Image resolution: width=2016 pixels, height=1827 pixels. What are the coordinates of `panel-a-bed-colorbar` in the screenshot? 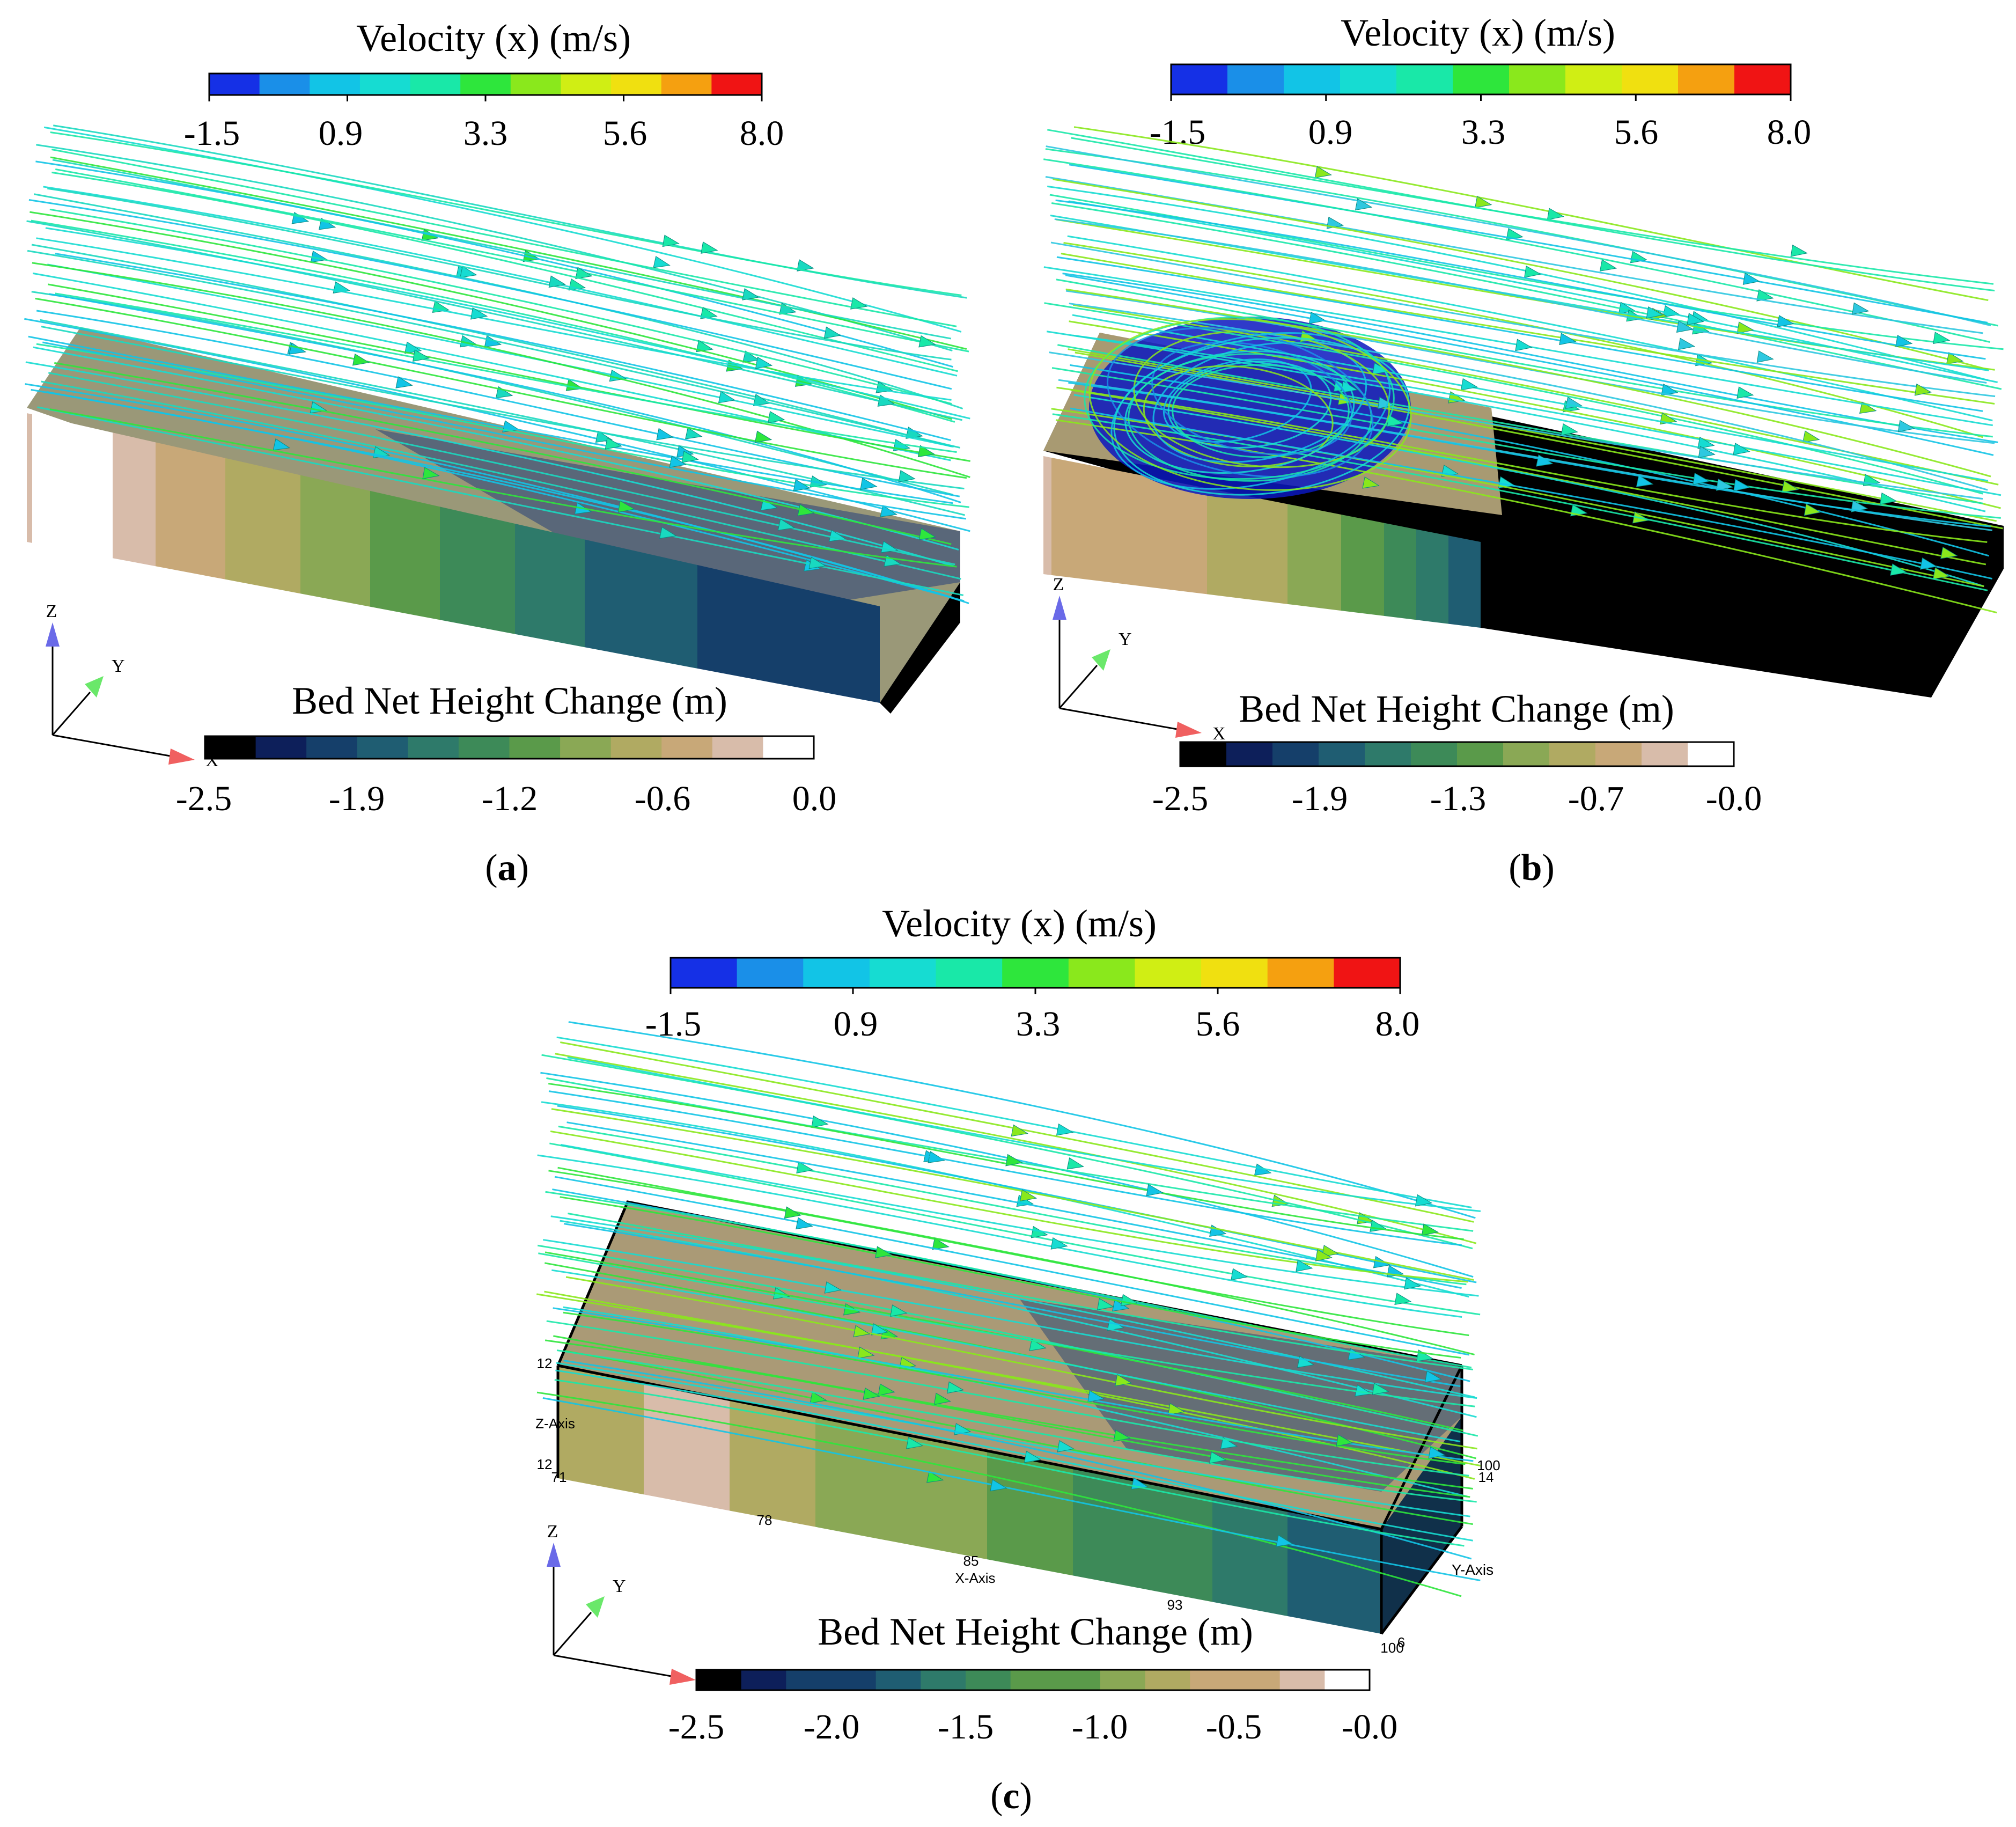 It's located at (509, 747).